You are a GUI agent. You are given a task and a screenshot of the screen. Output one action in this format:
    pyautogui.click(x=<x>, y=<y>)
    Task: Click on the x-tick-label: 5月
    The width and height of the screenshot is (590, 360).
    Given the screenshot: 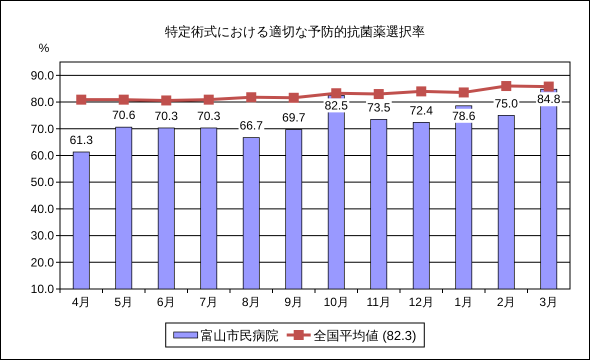 What is the action you would take?
    pyautogui.click(x=124, y=302)
    